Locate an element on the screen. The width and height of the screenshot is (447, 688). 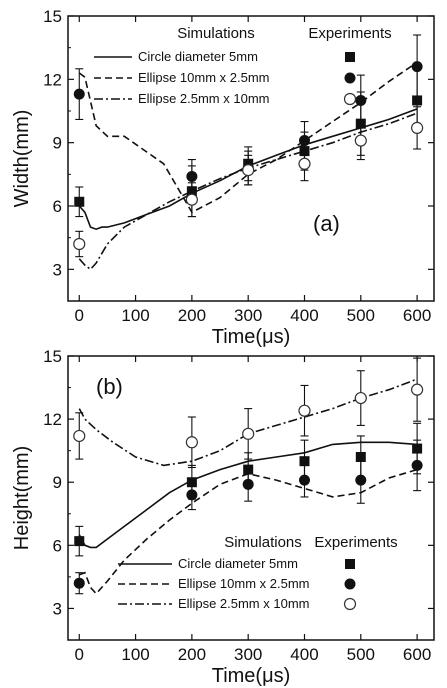
y-axis-label: Height(mm) is located at coordinates (22, 498).